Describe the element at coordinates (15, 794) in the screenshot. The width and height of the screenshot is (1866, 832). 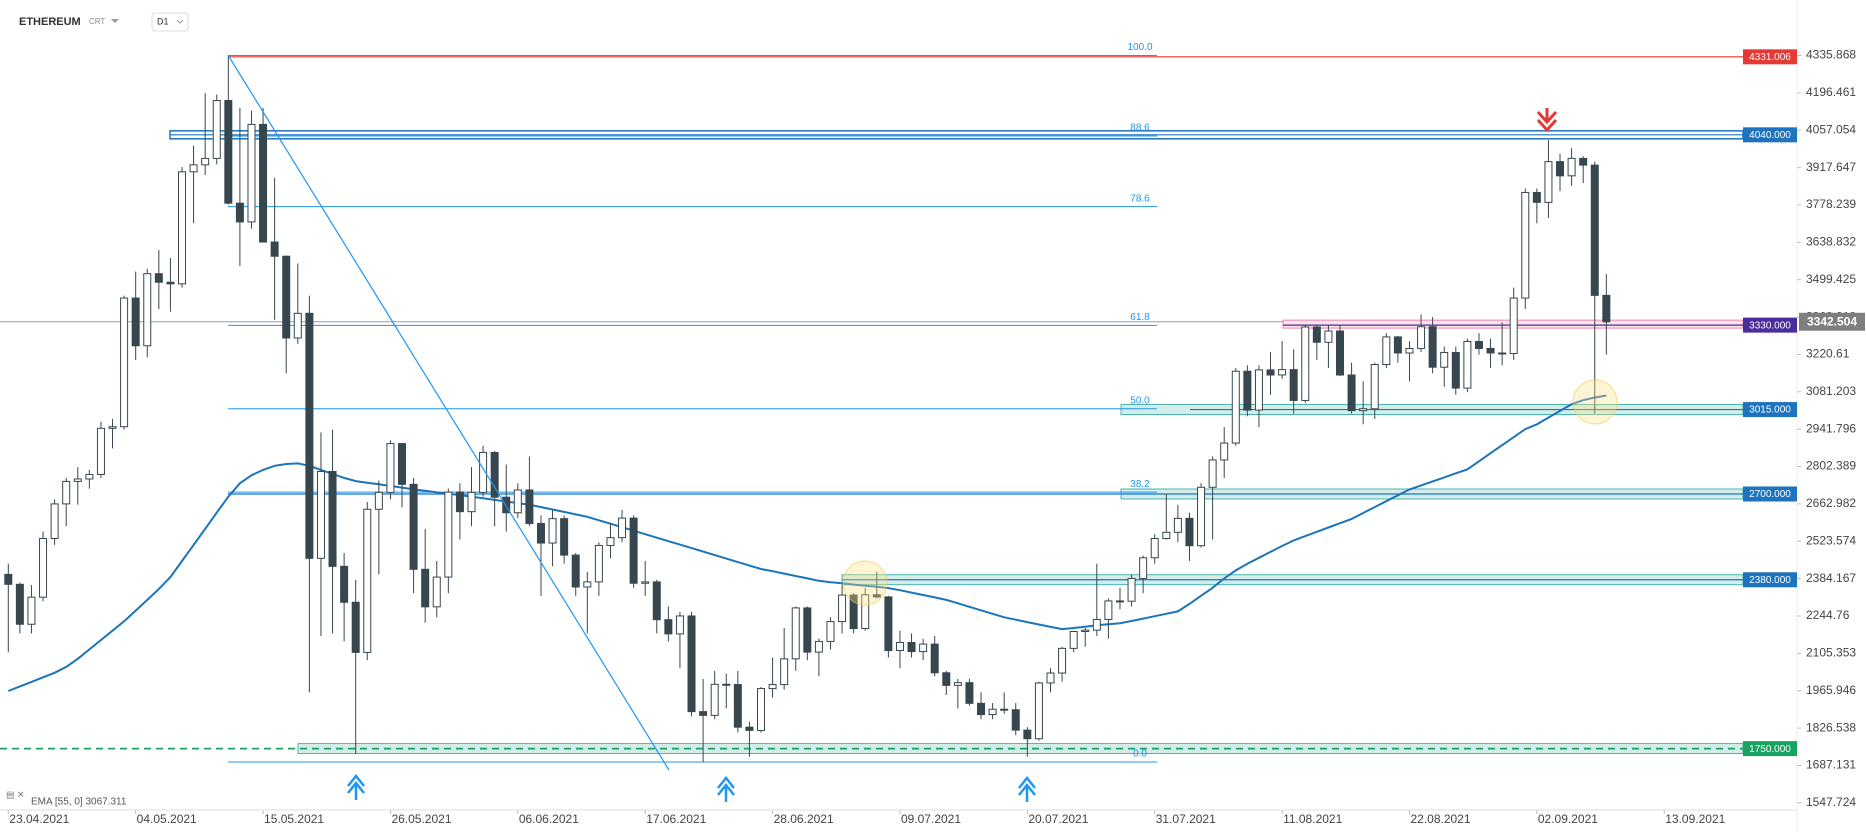
I see `legend-icons: ▤ ✕` at that location.